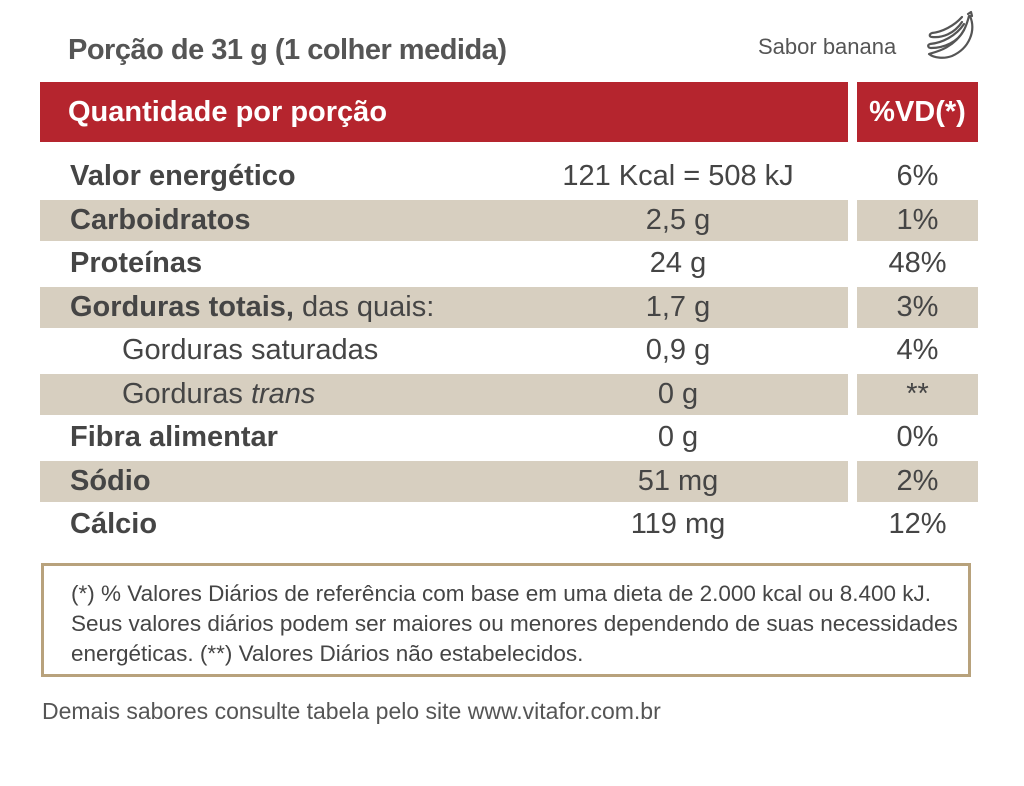 The height and width of the screenshot is (786, 1024). I want to click on table-row: Gorduras totais, das quais: 1,7 g 3%, so click(512, 308).